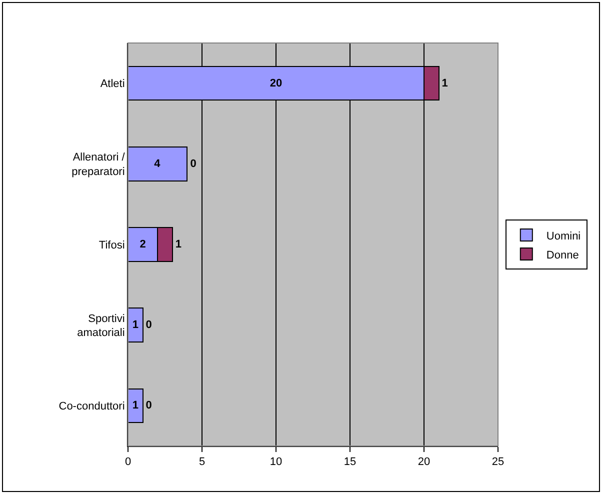 This screenshot has height=496, width=604. Describe the element at coordinates (202, 462) in the screenshot. I see `x-tick-label: 5` at that location.